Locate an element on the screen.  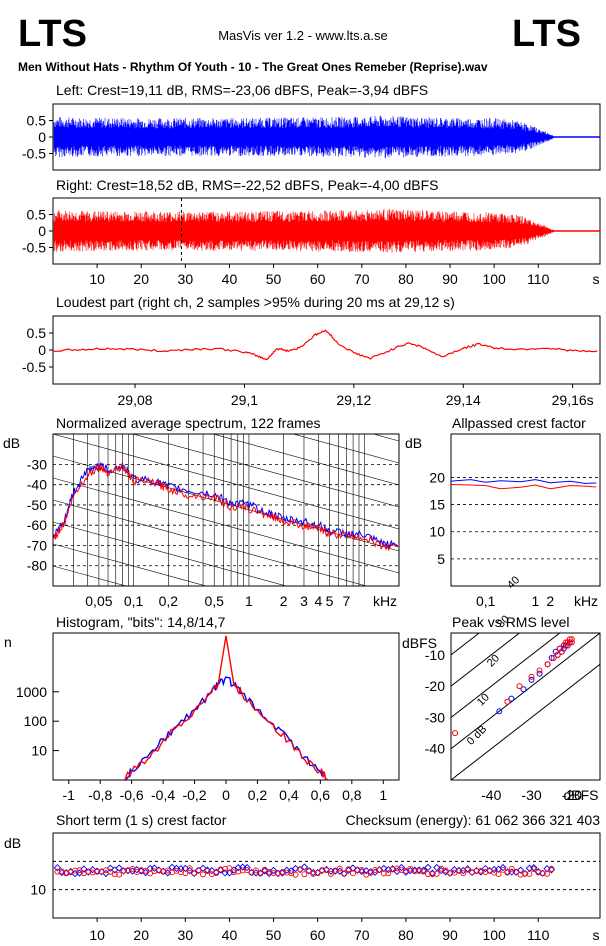
crest-diagonal-label: 10 is located at coordinates (483, 699).